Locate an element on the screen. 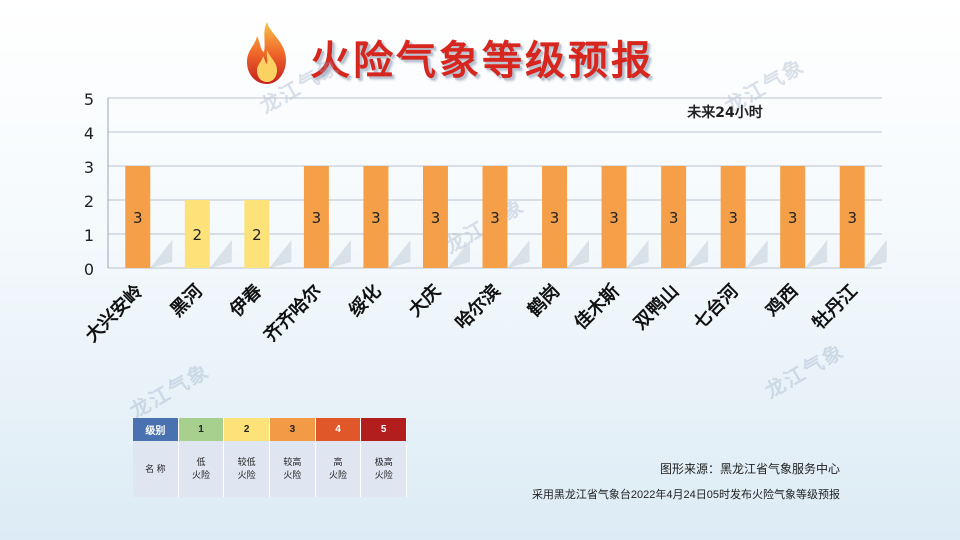 The height and width of the screenshot is (540, 960). bar-鹤岗 is located at coordinates (555, 217).